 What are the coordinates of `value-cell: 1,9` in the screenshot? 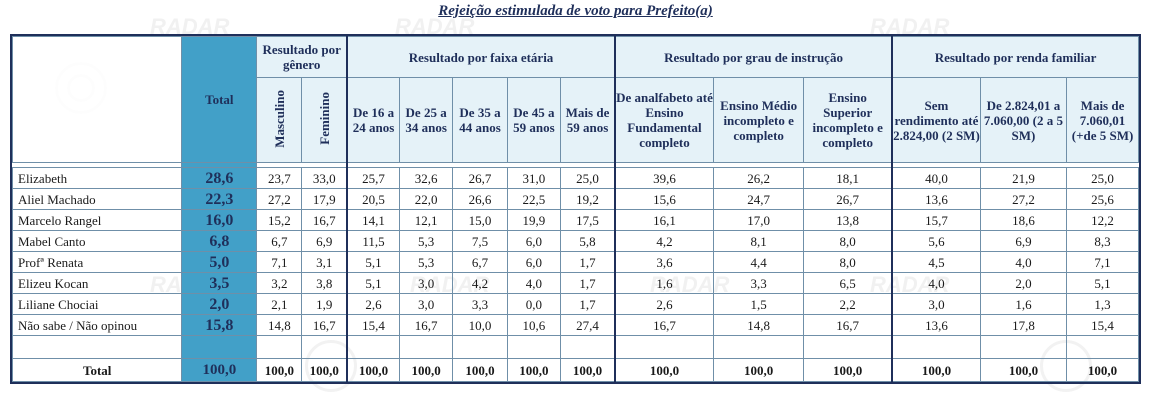 It's located at (324, 304).